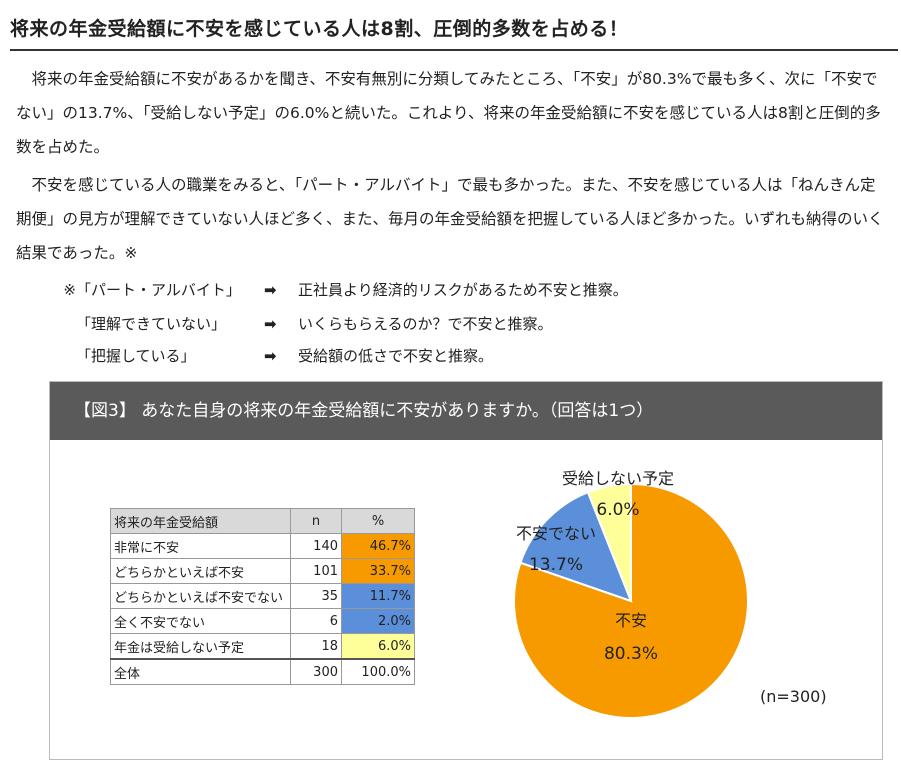 The height and width of the screenshot is (782, 901). What do you see at coordinates (200, 571) in the screenshot?
I see `table-cell-label: どちらかといえば不安` at bounding box center [200, 571].